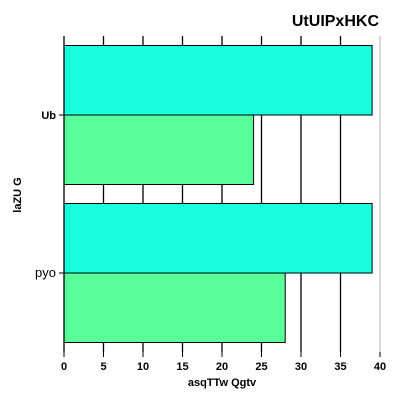 Image resolution: width=402 pixels, height=402 pixels. I want to click on y-tick-labels: Ub pyo, so click(49, 195).